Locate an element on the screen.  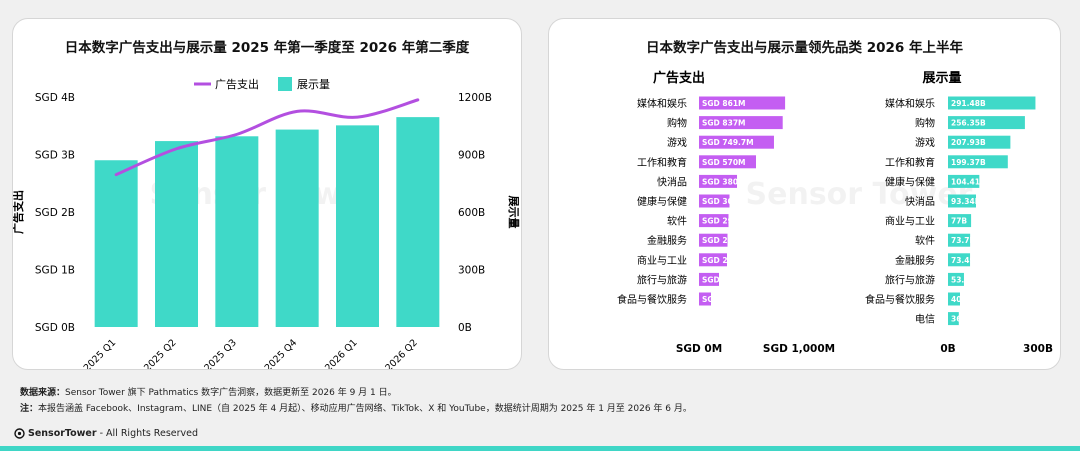
y-left-tick-label: SGD 0B is located at coordinates (55, 328).